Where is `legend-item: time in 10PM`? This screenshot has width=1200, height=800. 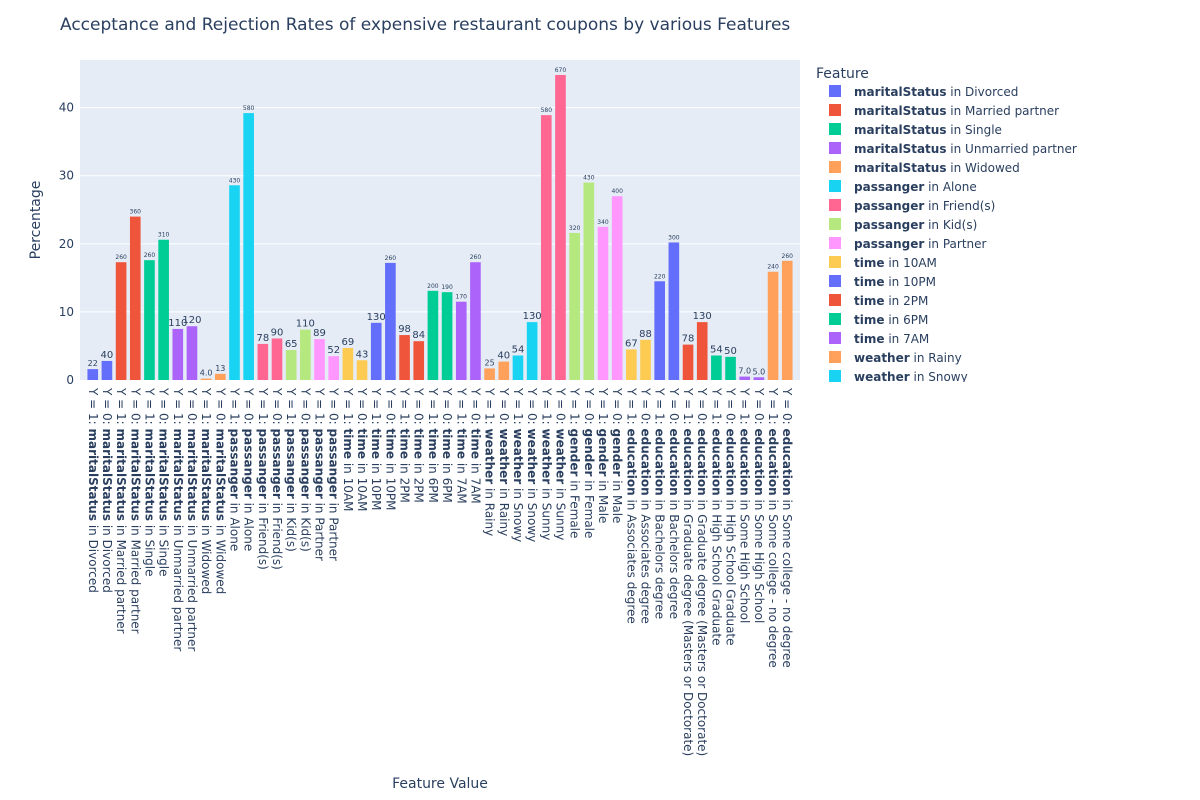
legend-item: time in 10PM is located at coordinates (882, 282).